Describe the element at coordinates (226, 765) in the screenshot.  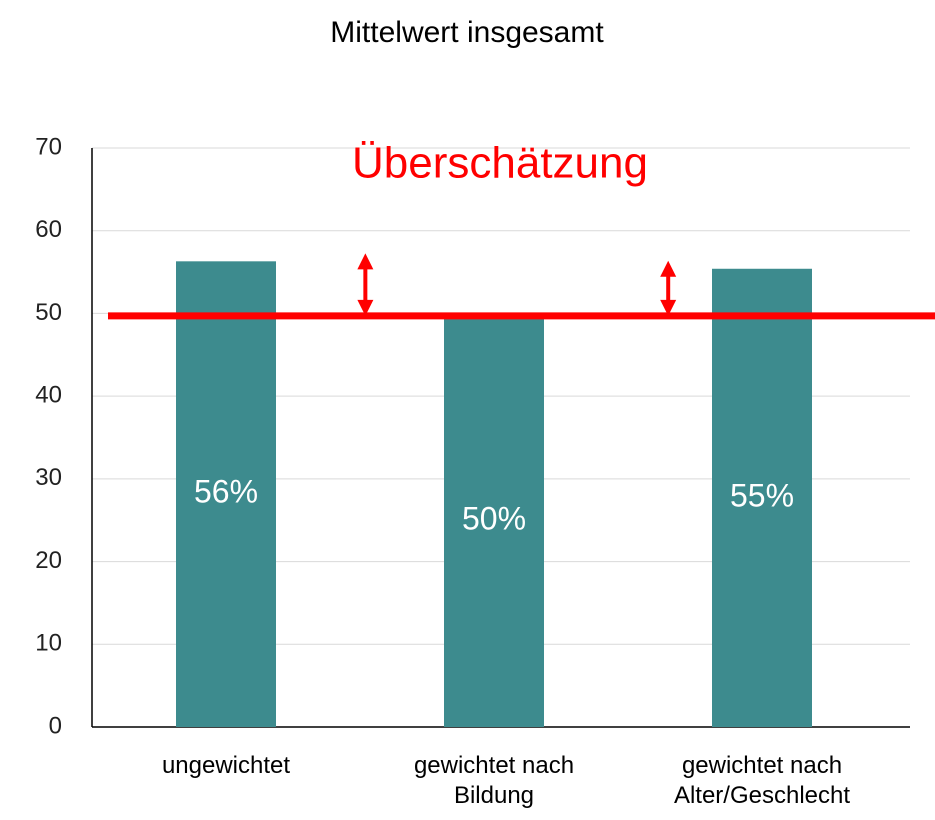
I see `x-tick-label: ungewichtet` at that location.